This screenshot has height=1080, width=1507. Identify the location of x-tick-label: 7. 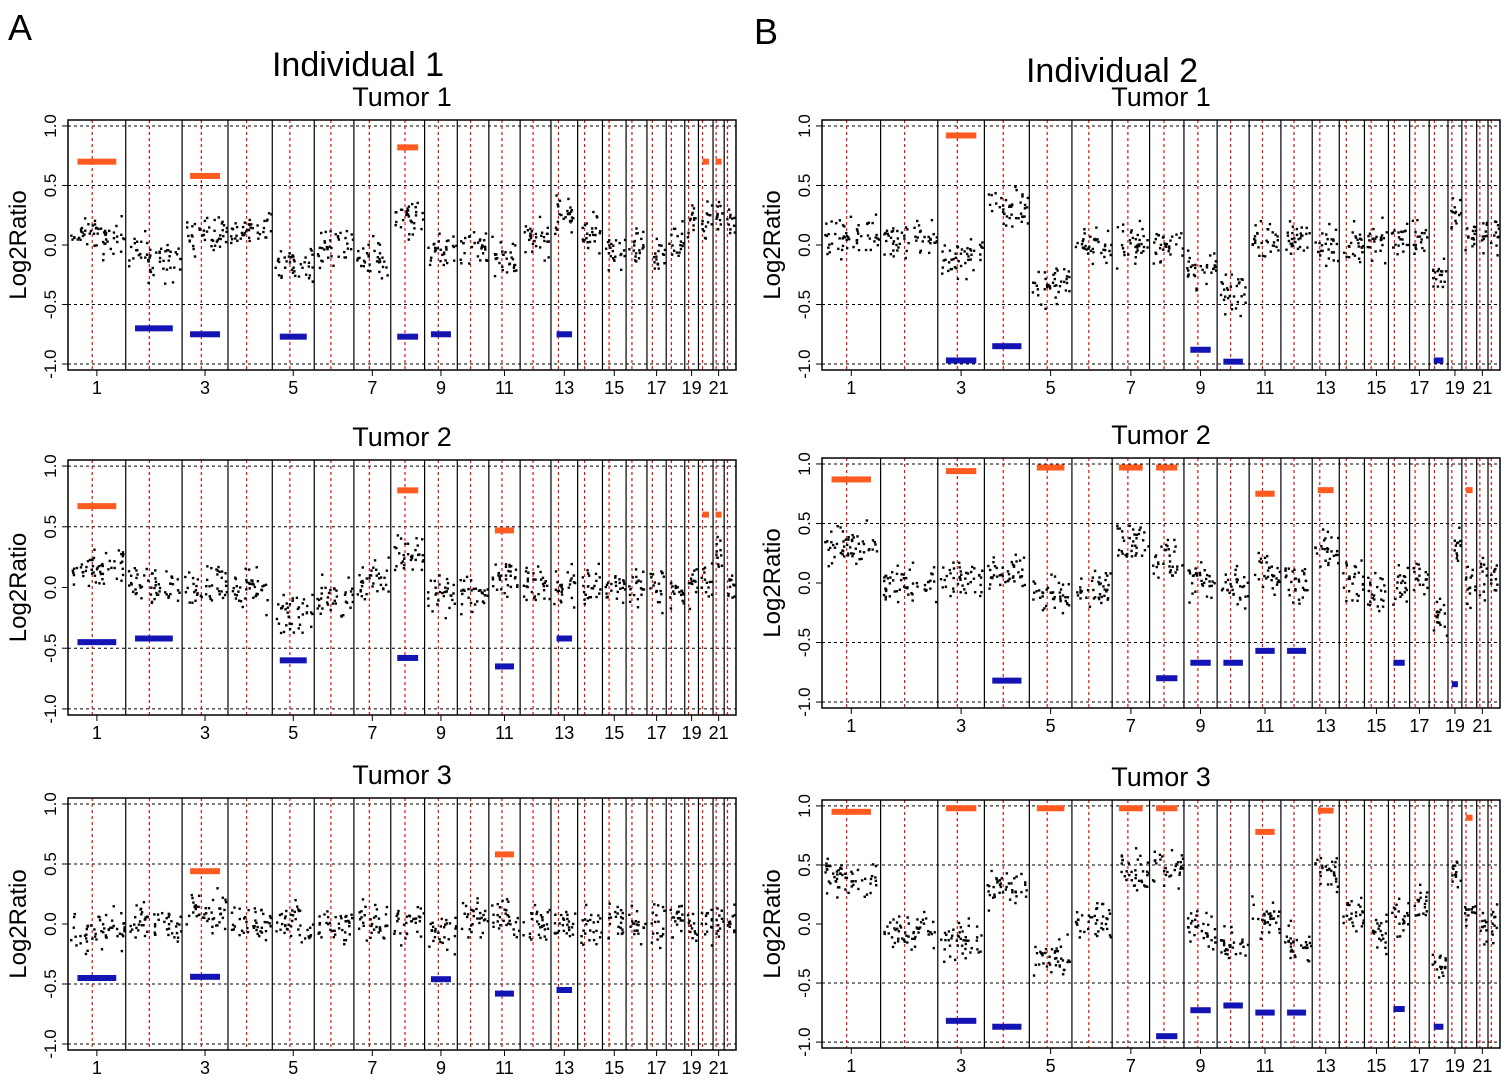
(1131, 388).